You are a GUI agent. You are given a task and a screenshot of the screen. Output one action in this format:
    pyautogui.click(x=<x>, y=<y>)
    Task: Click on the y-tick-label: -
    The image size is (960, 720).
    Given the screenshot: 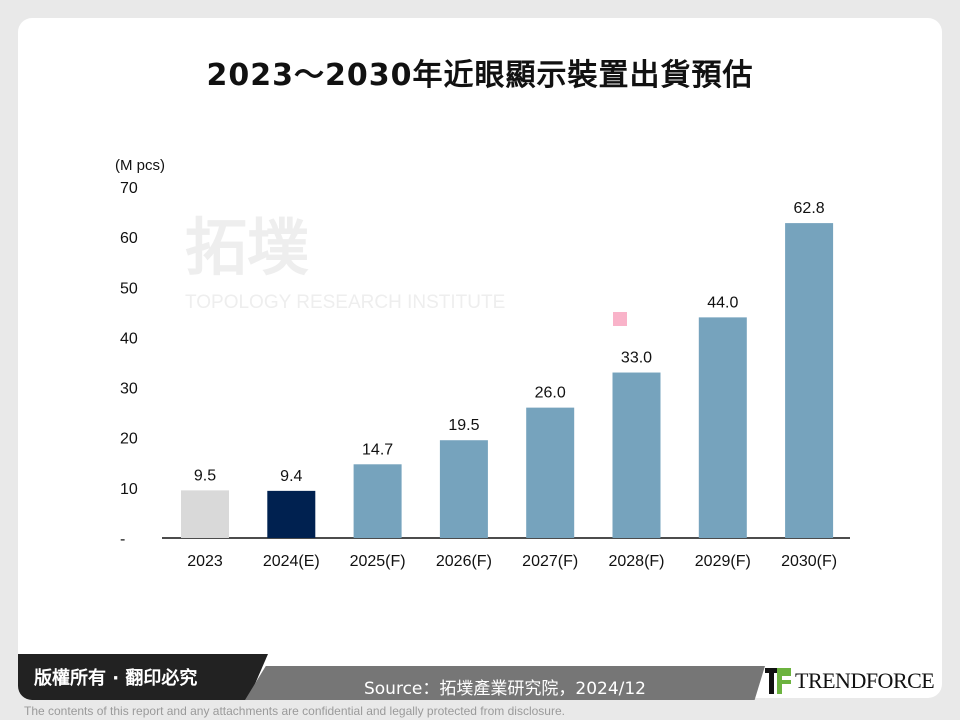 What is the action you would take?
    pyautogui.click(x=122, y=539)
    